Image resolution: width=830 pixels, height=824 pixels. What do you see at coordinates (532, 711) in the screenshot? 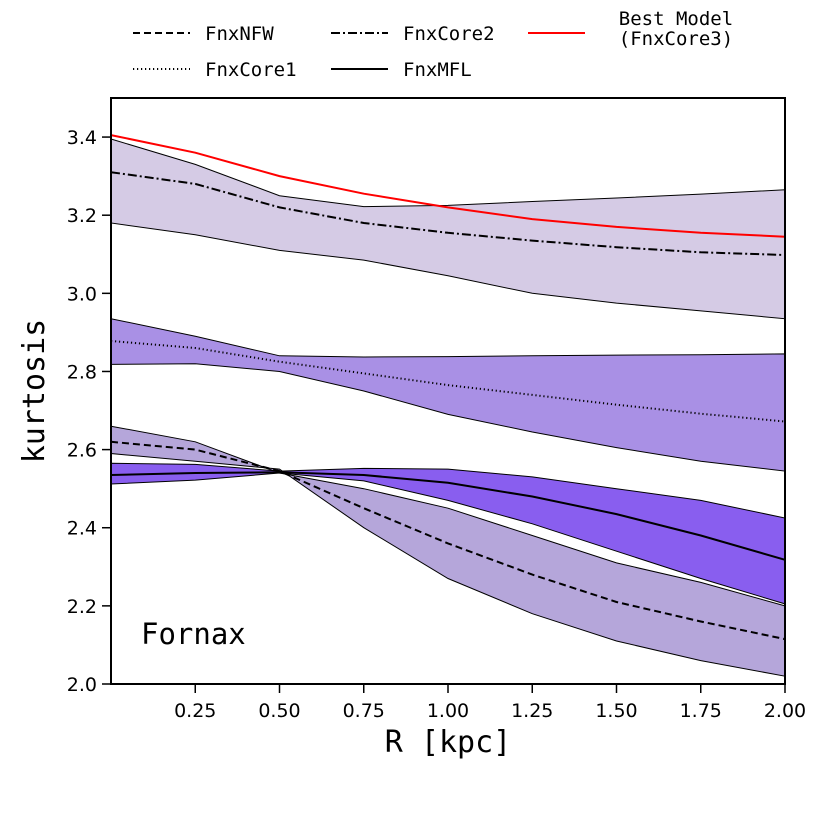
I see `x-tick-label: 1.25` at bounding box center [532, 711].